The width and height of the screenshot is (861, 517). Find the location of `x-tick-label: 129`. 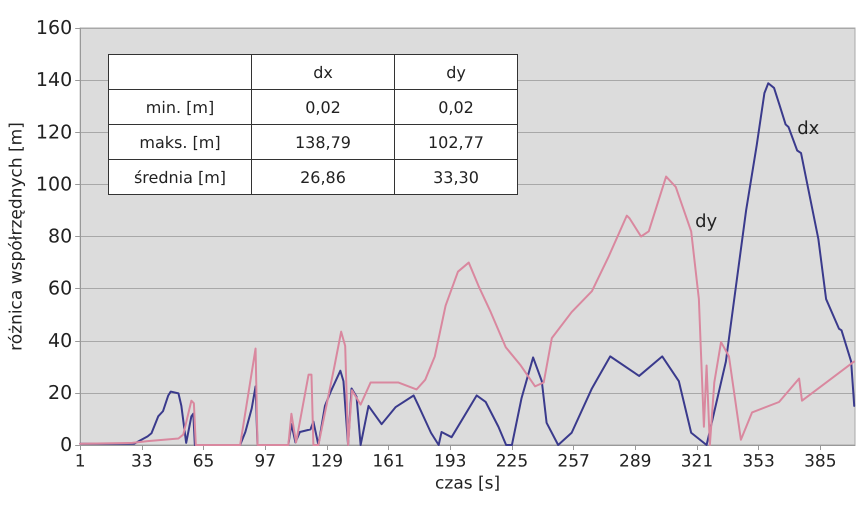

x-tick-label: 129 is located at coordinates (327, 462).